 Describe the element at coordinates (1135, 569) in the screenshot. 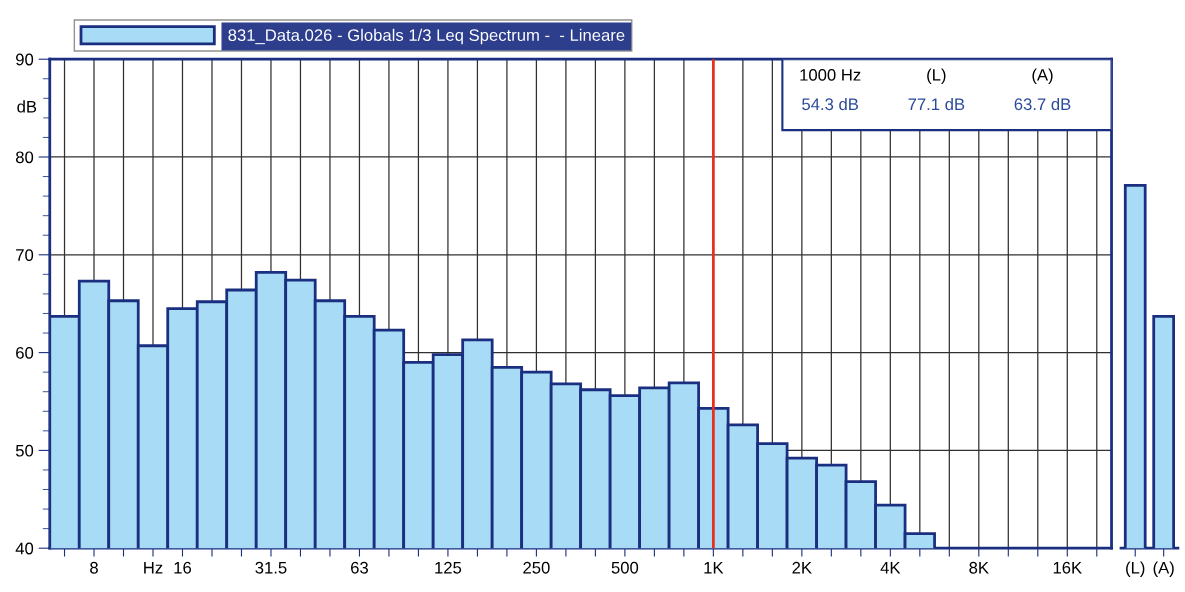

I see `x-tick-label: (L)` at that location.